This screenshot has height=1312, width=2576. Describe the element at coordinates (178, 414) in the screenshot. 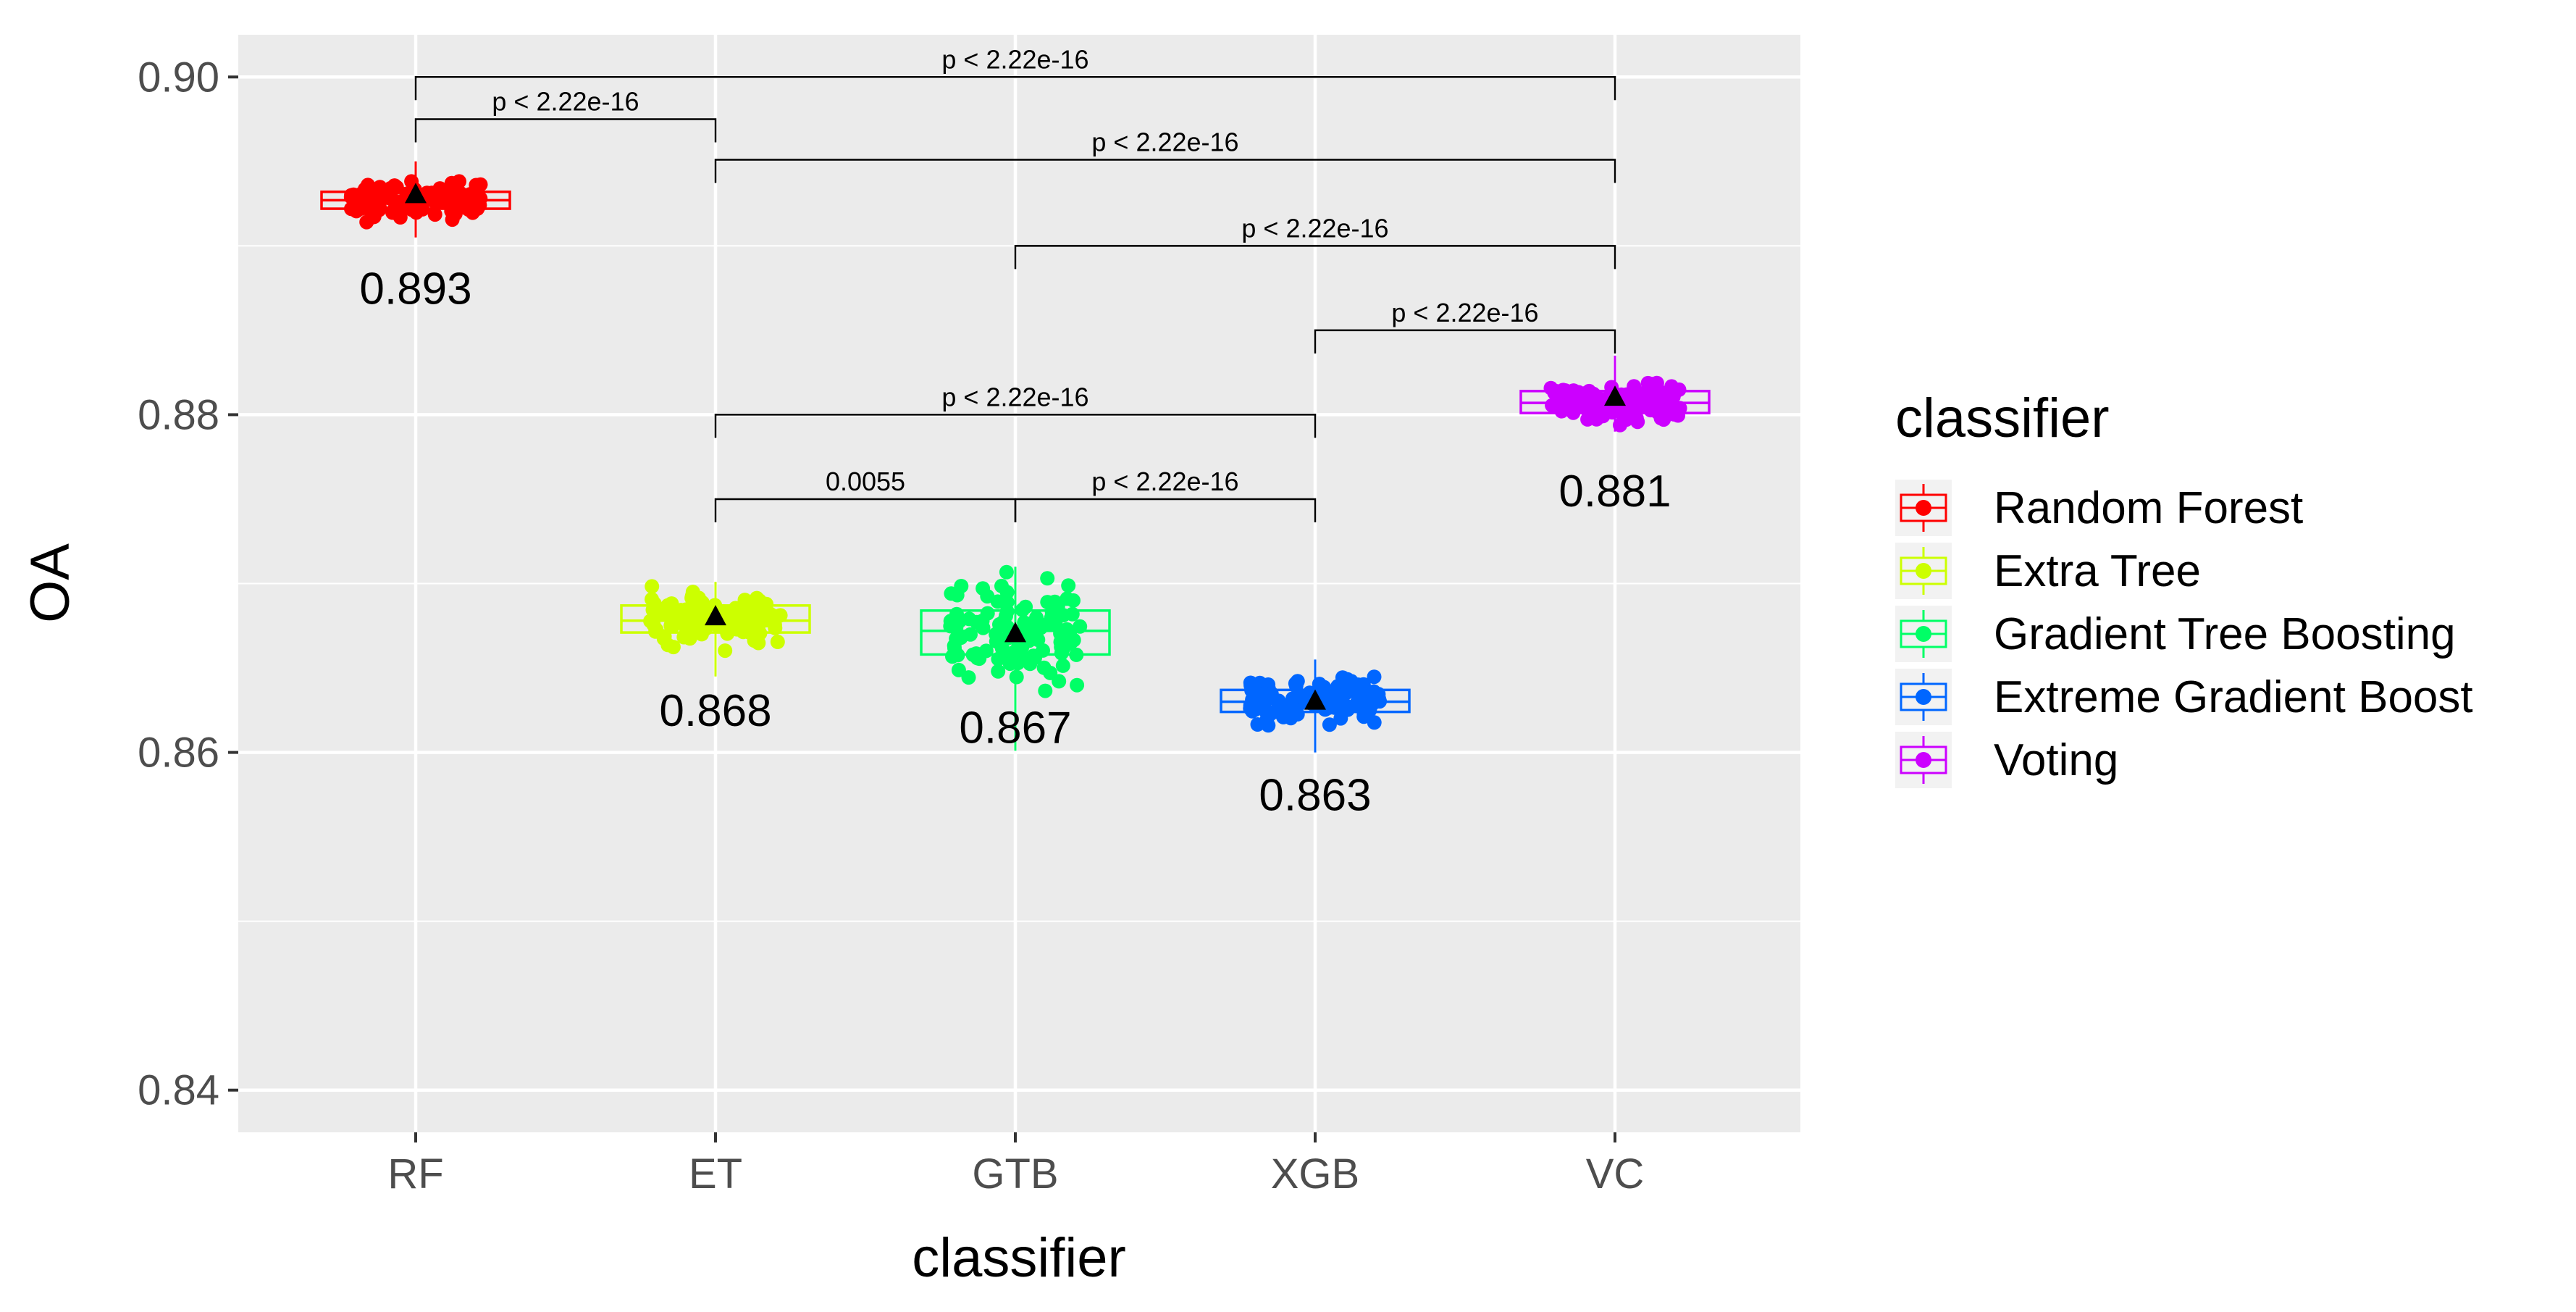

I see `y-tick-label: 0.88` at that location.